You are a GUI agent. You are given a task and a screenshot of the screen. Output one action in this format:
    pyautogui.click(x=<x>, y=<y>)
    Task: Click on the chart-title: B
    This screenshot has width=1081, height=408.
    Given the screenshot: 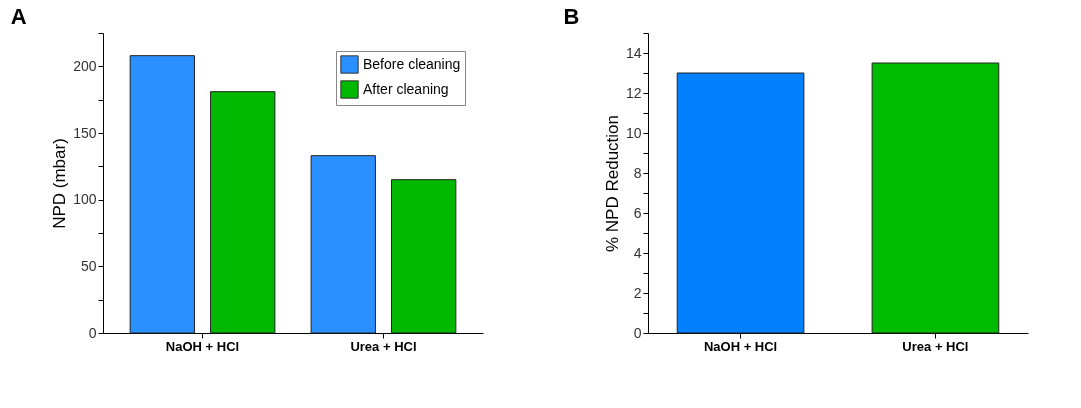 What is the action you would take?
    pyautogui.click(x=571, y=16)
    